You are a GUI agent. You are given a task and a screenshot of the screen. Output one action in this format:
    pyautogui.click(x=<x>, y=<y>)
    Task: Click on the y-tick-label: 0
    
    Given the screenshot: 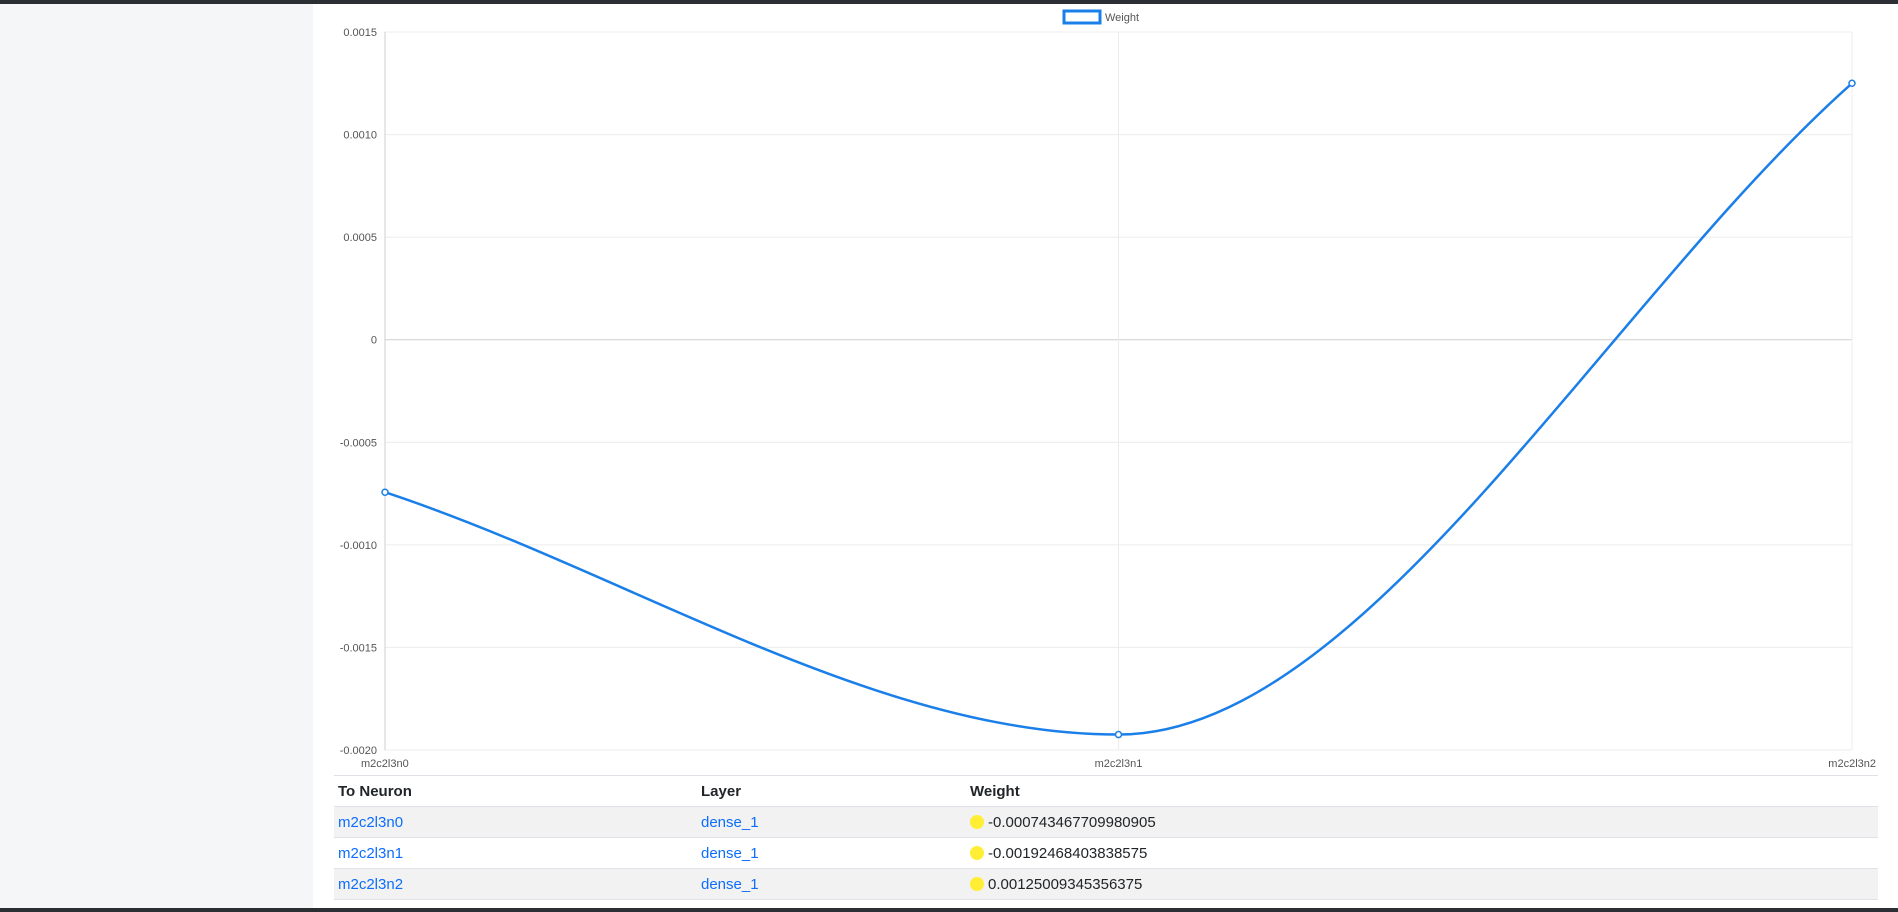 What is the action you would take?
    pyautogui.click(x=374, y=341)
    